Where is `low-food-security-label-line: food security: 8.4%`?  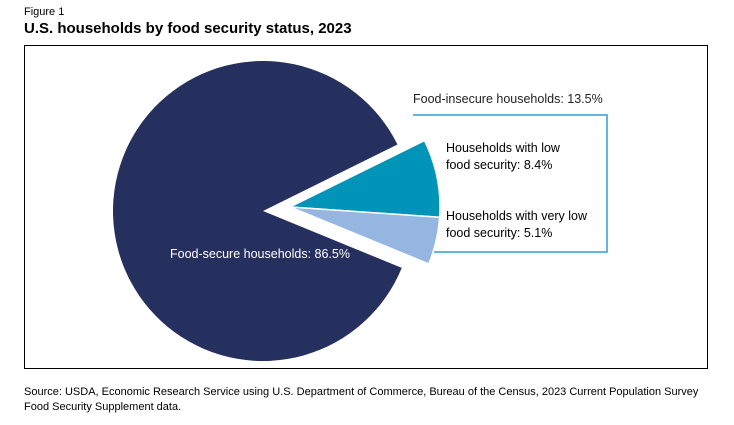 low-food-security-label-line: food security: 8.4% is located at coordinates (499, 165).